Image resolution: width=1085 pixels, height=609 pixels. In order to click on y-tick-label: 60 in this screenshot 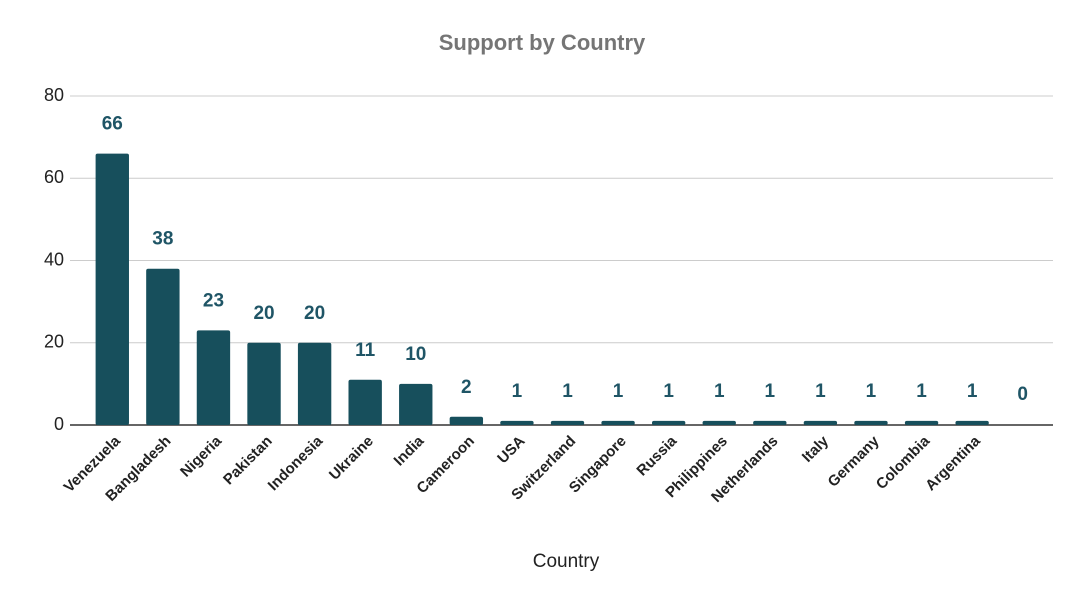, I will do `click(54, 177)`.